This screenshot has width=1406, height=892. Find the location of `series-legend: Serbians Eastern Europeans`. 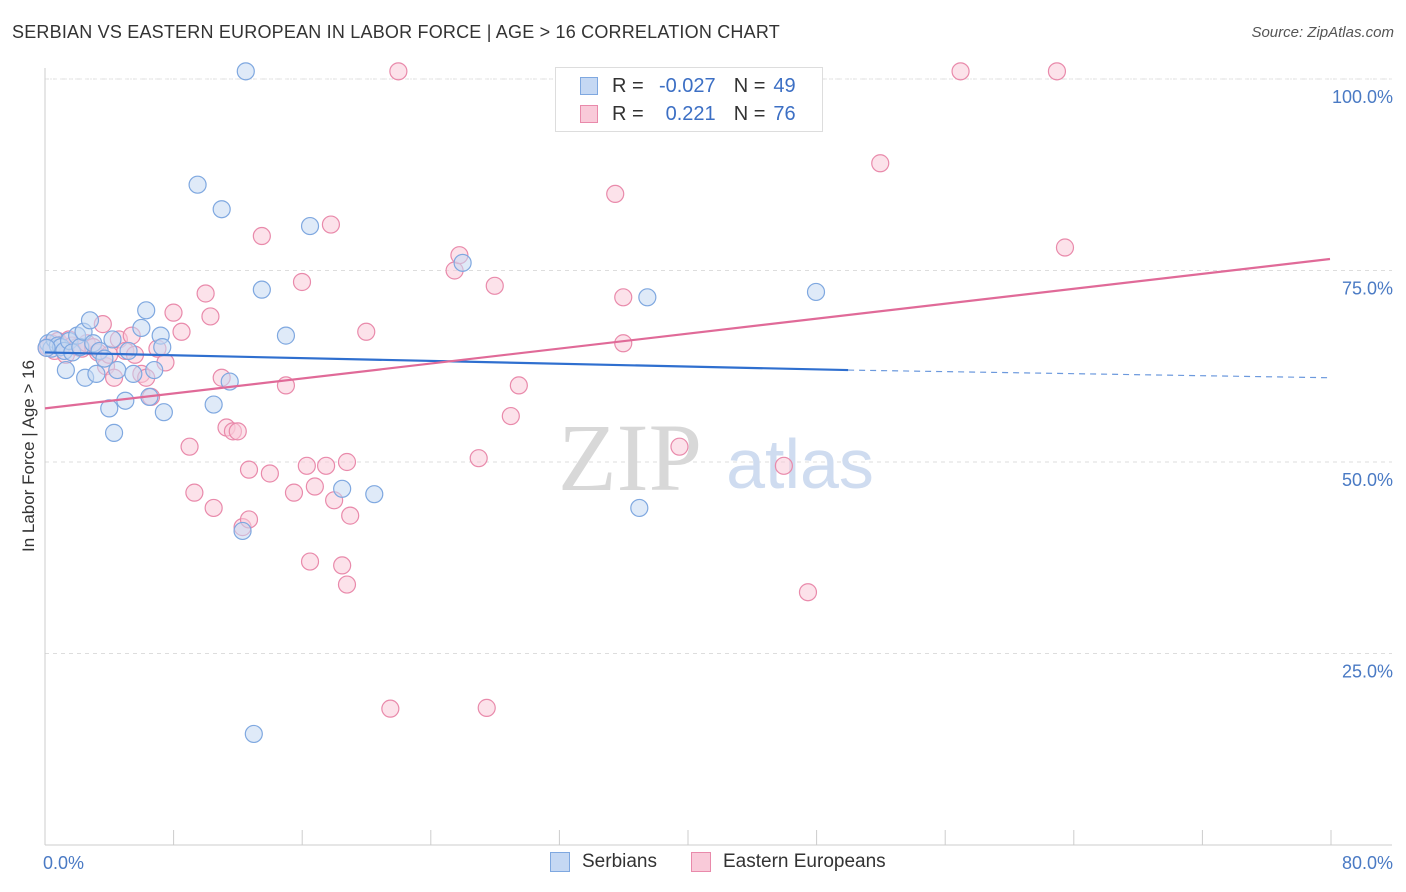

series-legend: Serbians Eastern Europeans is located at coordinates (703, 865).